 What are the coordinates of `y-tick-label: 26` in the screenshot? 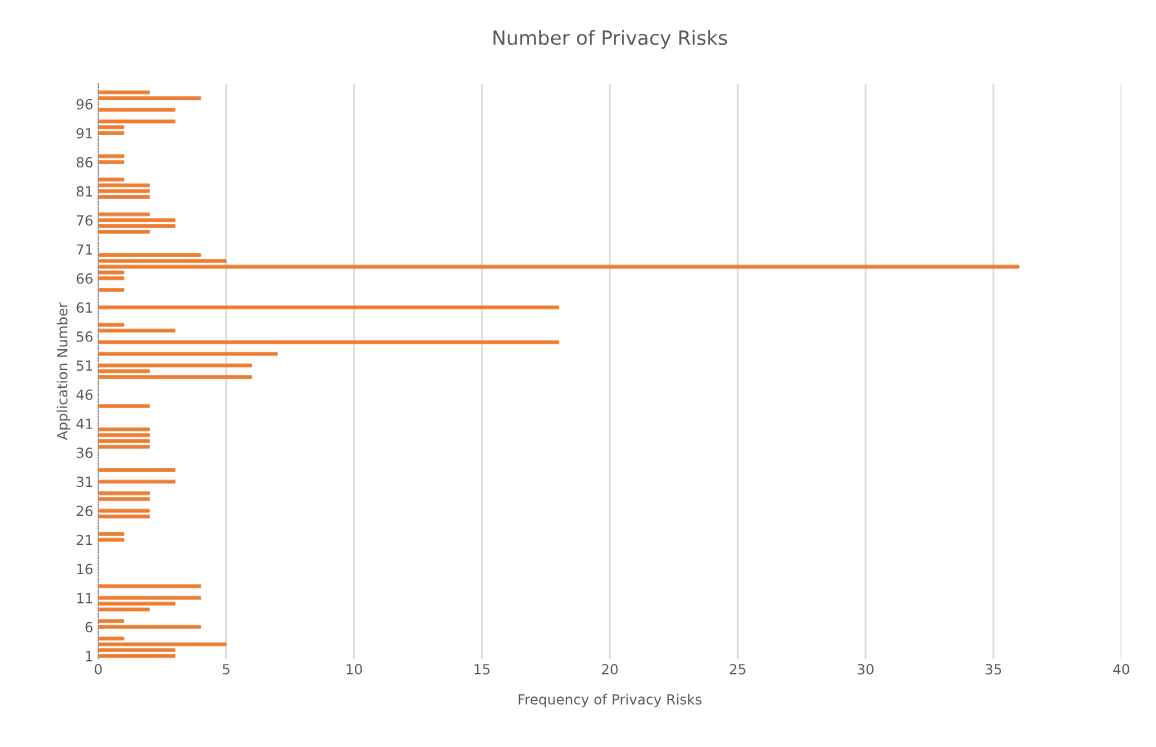 It's located at (84, 511).